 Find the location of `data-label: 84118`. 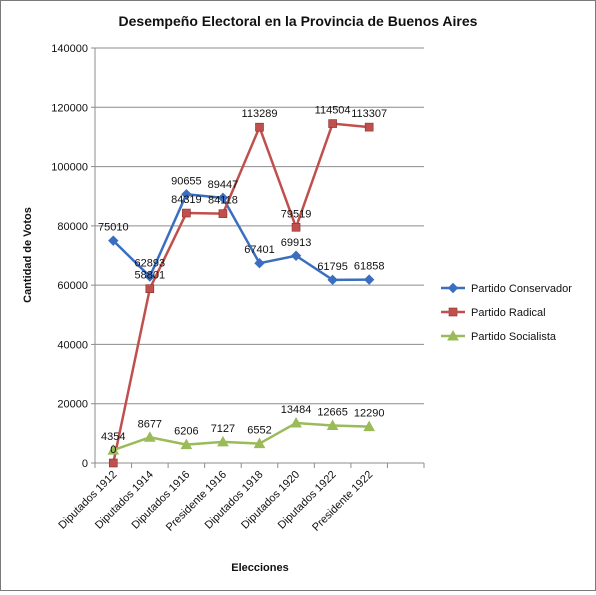

data-label: 84118 is located at coordinates (223, 201).